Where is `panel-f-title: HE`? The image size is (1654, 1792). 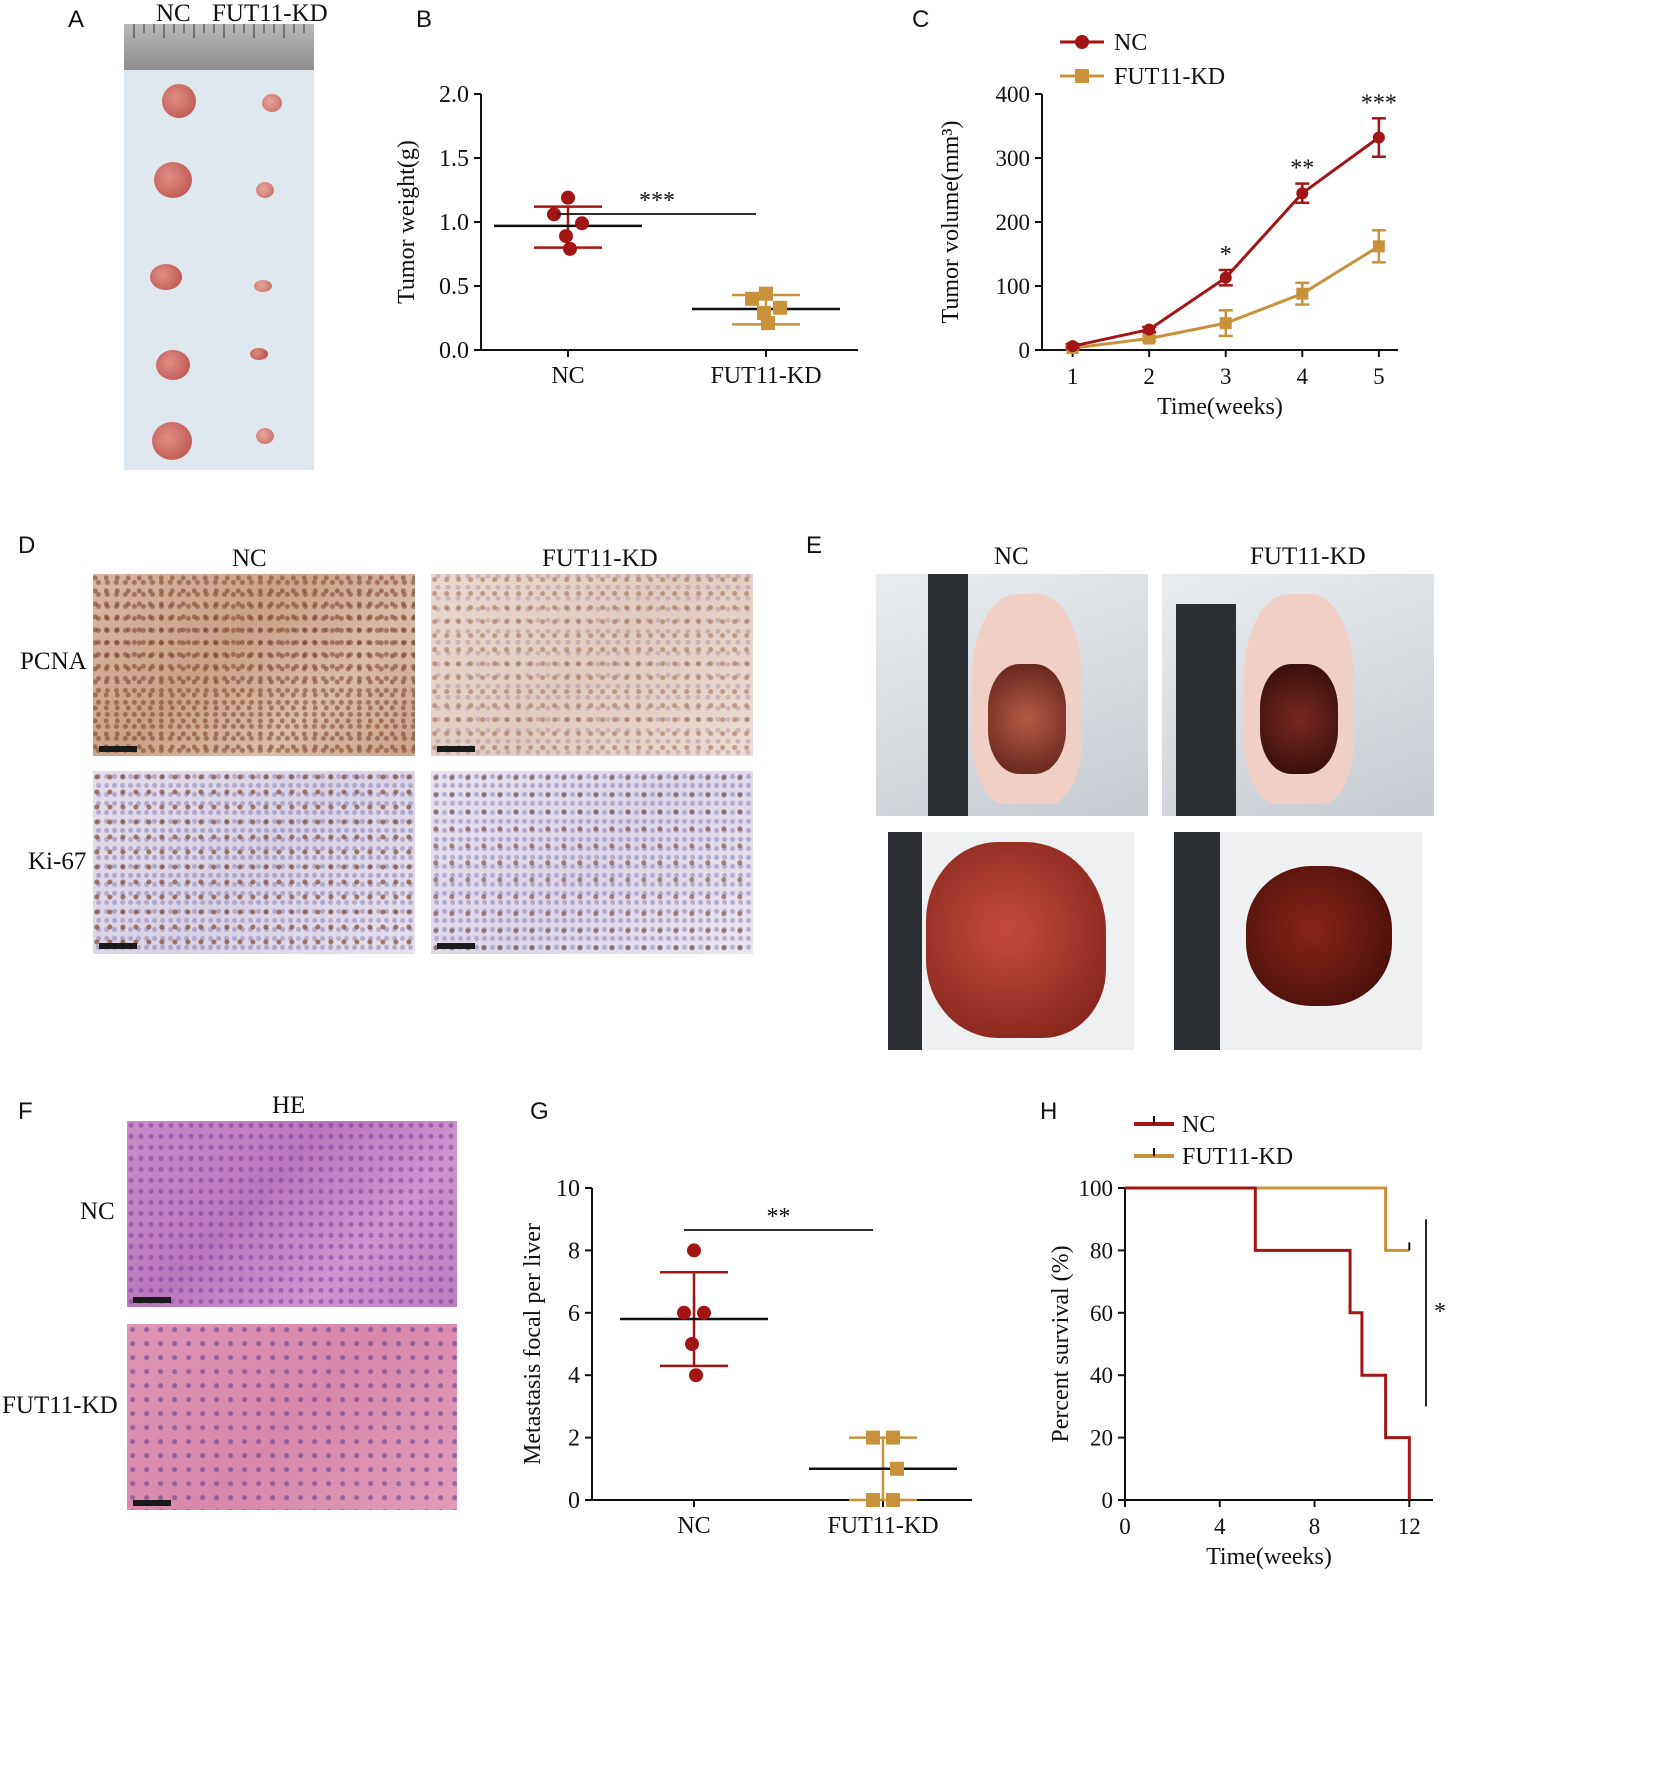 panel-f-title: HE is located at coordinates (289, 1105).